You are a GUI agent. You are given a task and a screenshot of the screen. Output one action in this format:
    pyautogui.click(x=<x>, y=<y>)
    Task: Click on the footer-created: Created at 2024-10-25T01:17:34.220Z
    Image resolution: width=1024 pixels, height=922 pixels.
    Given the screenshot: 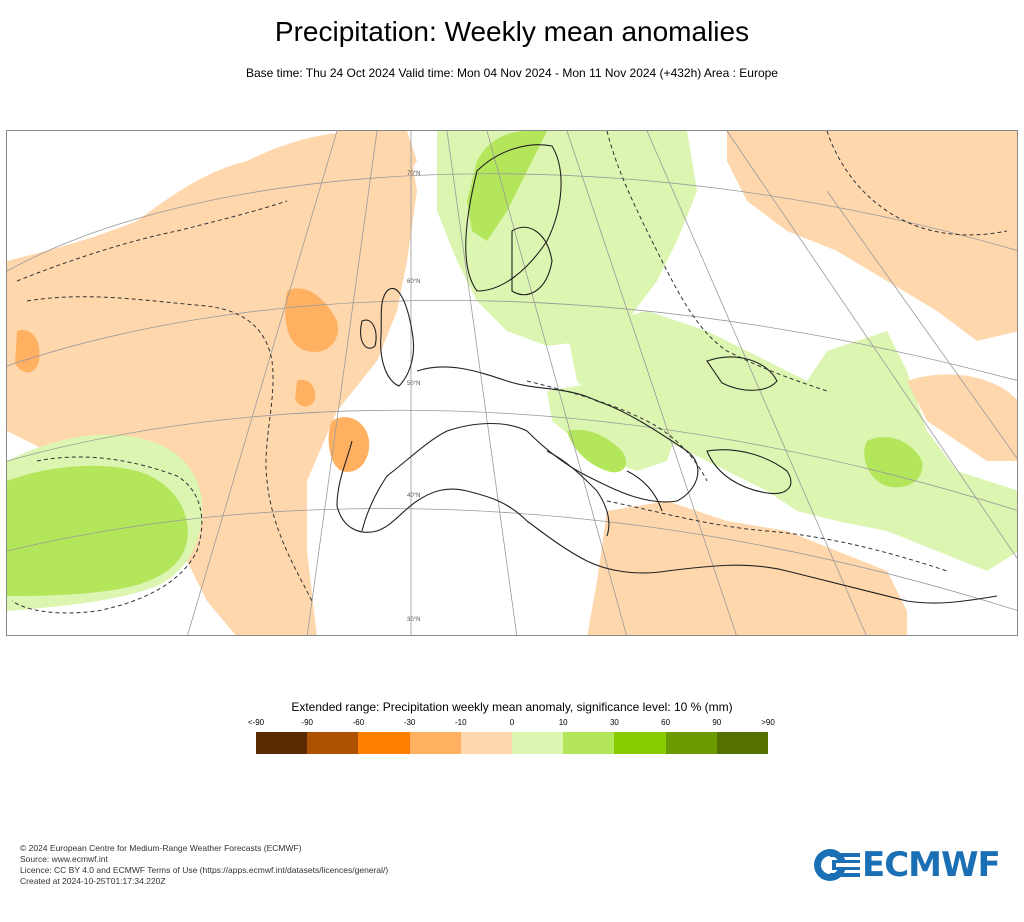 What is the action you would take?
    pyautogui.click(x=93, y=881)
    